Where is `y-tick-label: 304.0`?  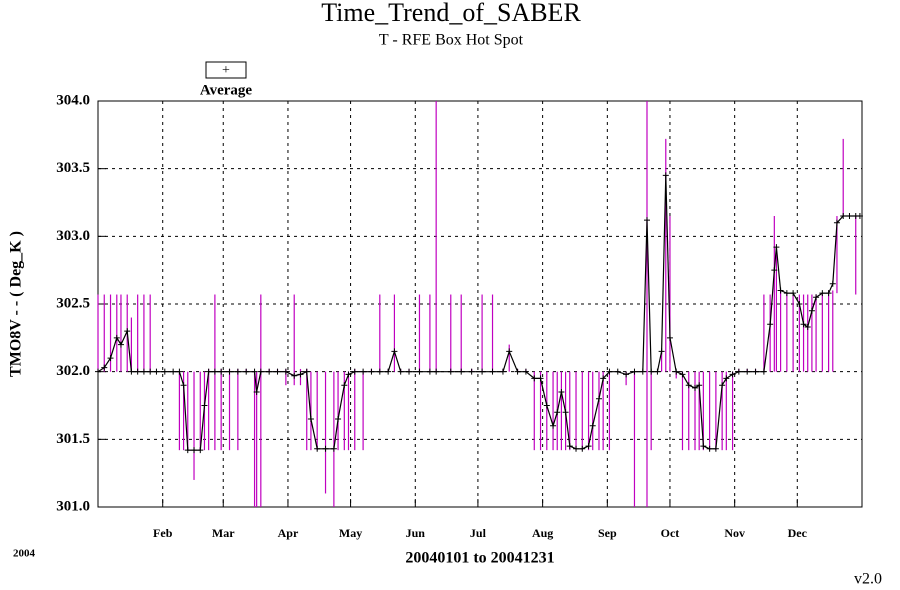 y-tick-label: 304.0 is located at coordinates (73, 100).